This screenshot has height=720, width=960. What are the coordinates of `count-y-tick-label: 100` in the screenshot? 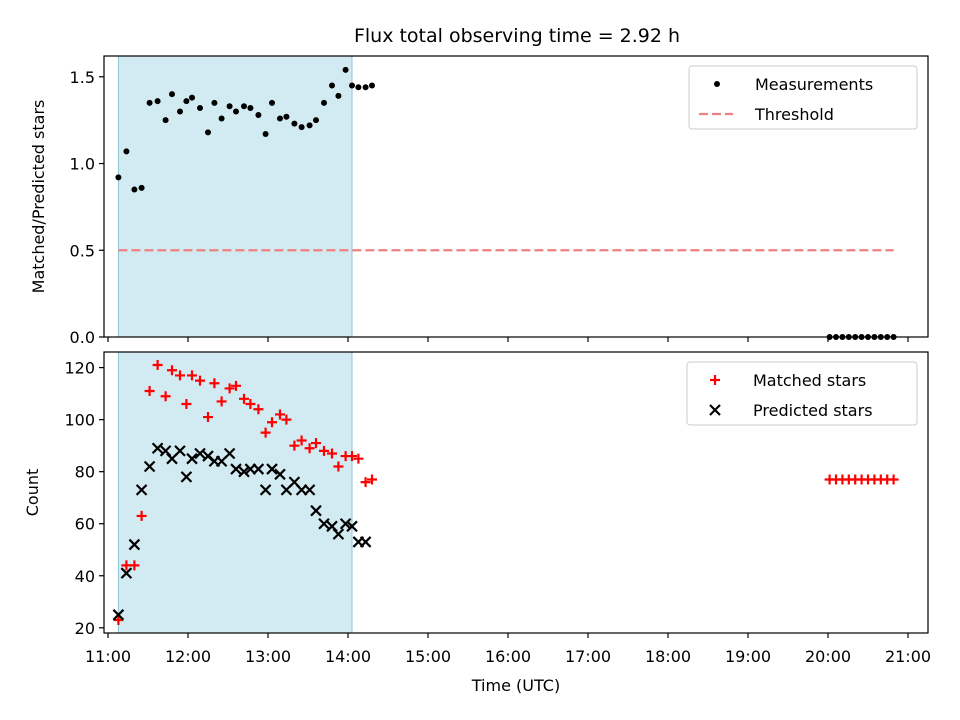 It's located at (79, 420).